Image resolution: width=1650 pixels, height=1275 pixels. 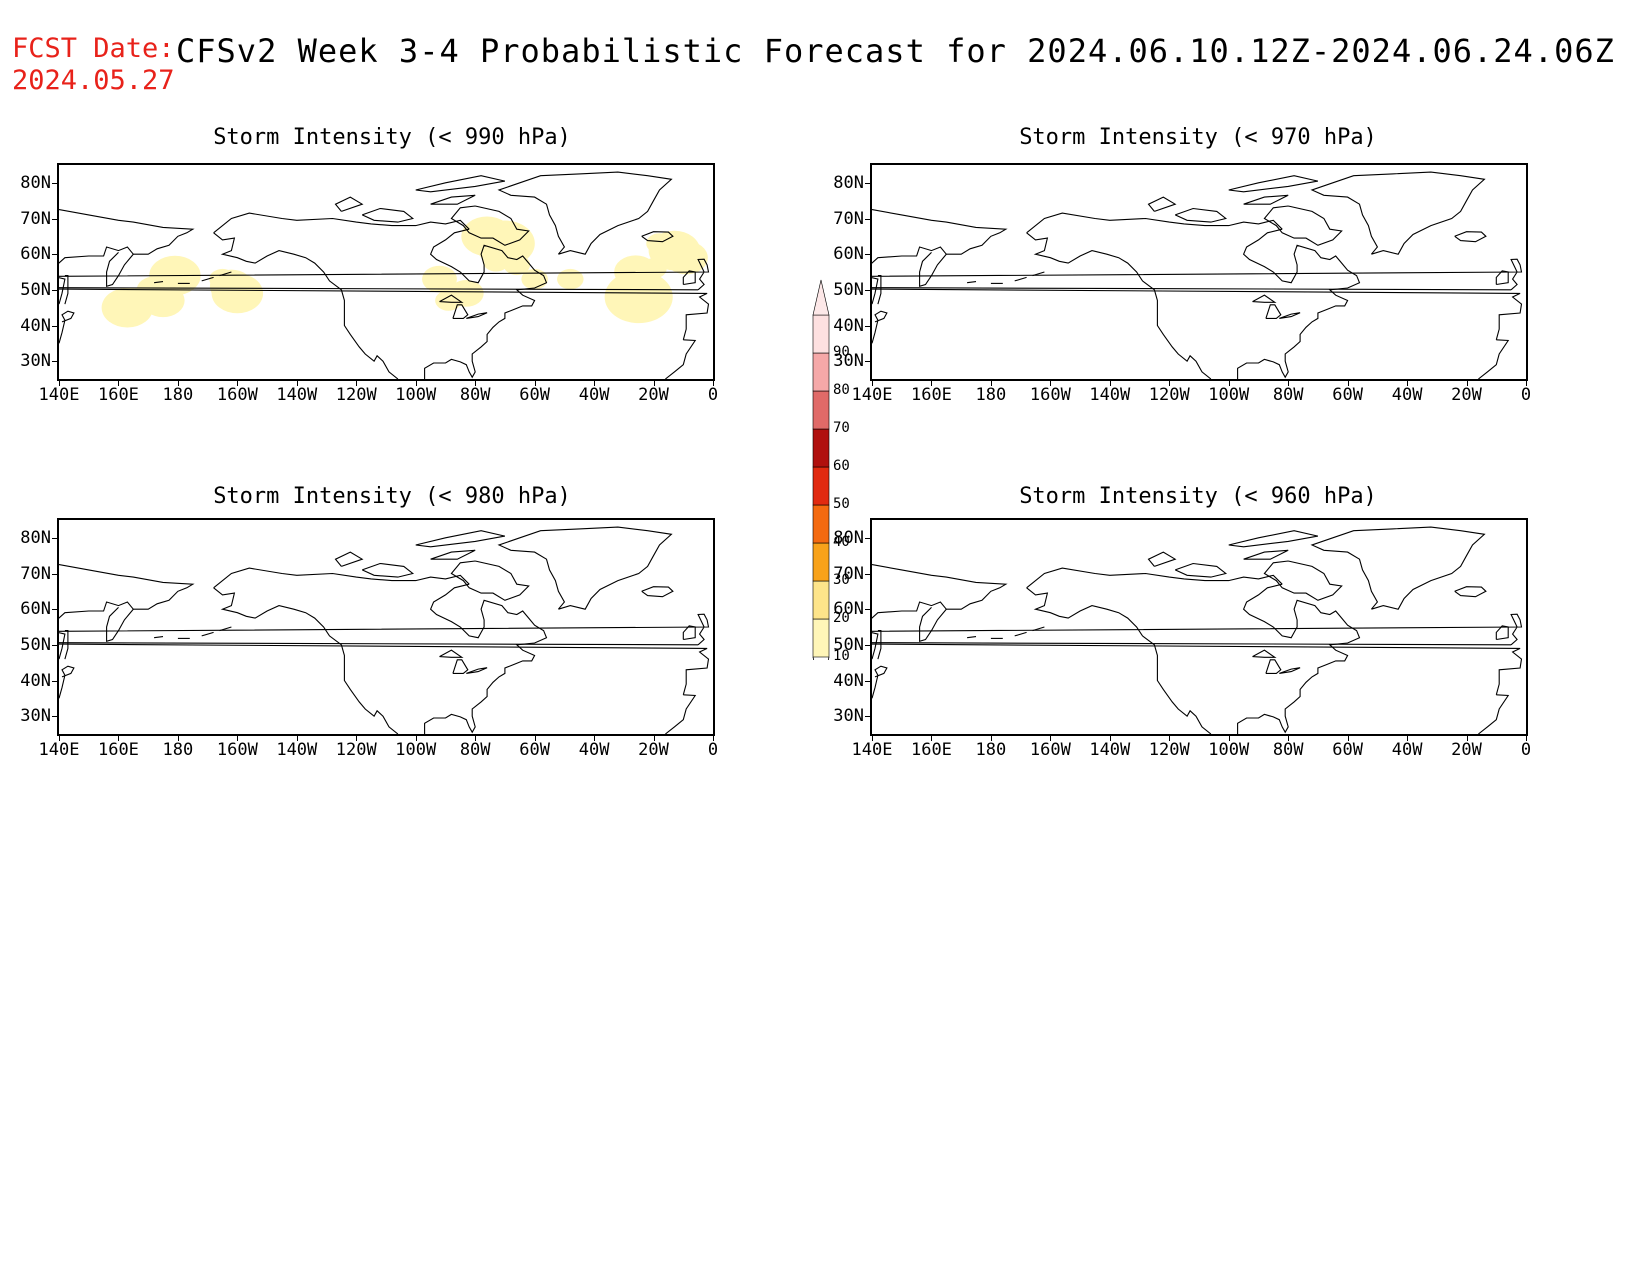 What do you see at coordinates (821, 674) in the screenshot?
I see `colorbar-bottom-arrow` at bounding box center [821, 674].